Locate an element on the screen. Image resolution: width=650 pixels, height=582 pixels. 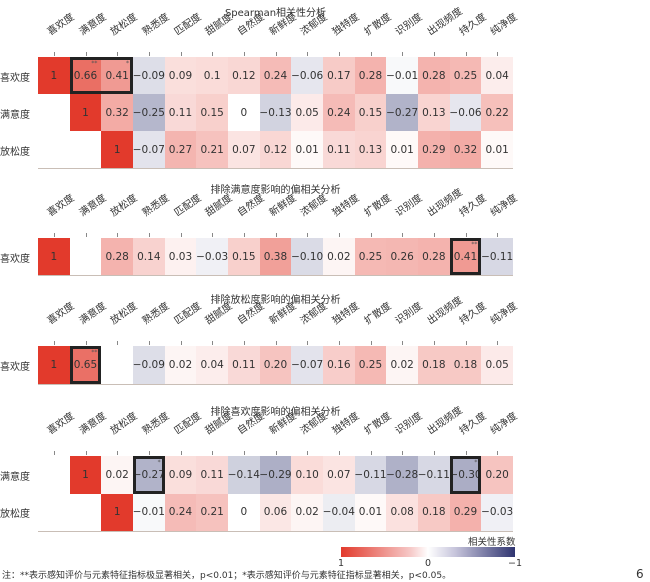
cell-value: 0.1 is located at coordinates (212, 75).